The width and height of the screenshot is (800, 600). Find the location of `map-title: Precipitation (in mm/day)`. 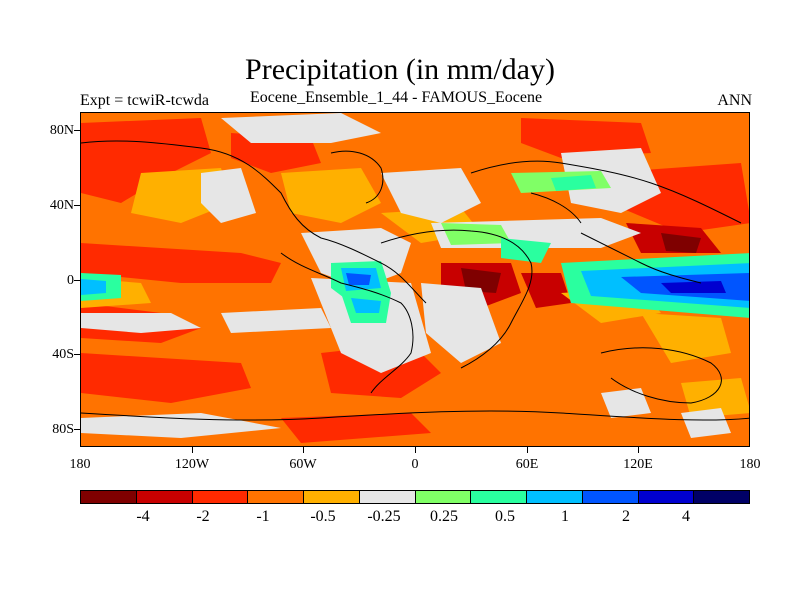

map-title: Precipitation (in mm/day) is located at coordinates (400, 69).